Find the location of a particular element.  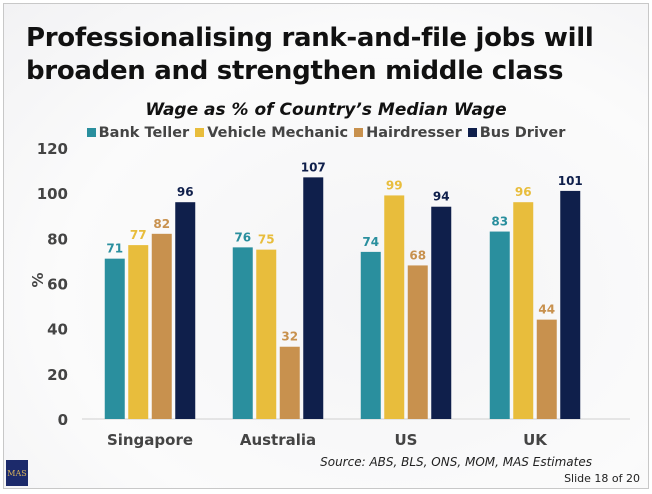

legend-item: Bank Teller is located at coordinates (138, 133).